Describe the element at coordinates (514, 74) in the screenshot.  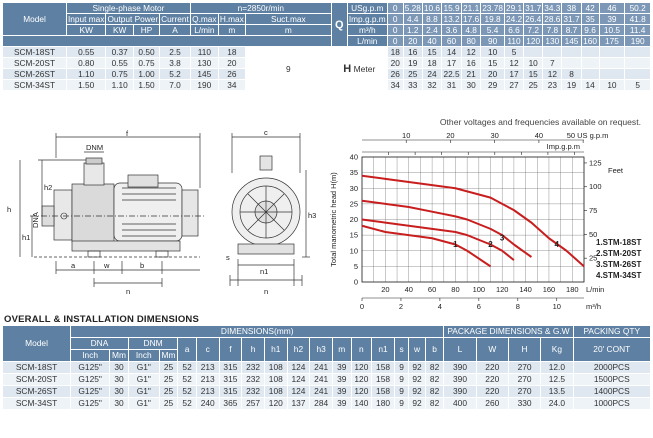
I see `head-value: 17` at that location.